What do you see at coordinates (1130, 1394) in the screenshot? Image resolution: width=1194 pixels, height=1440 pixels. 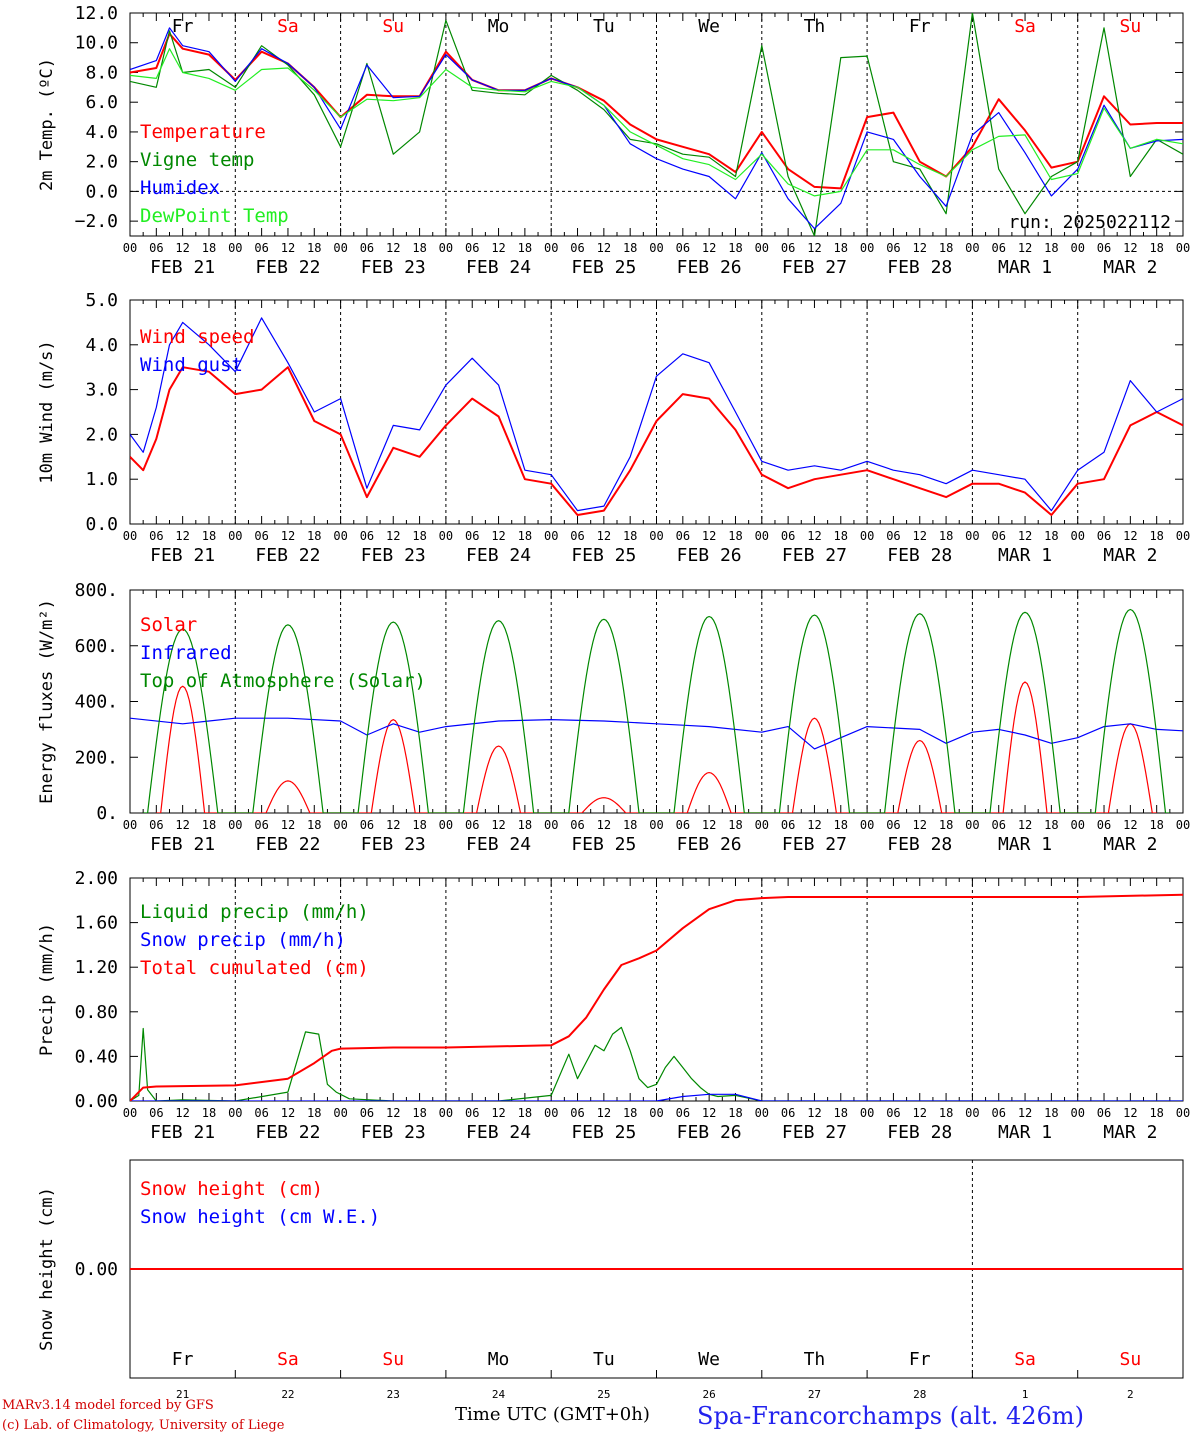 I see `day-number: 2` at bounding box center [1130, 1394].